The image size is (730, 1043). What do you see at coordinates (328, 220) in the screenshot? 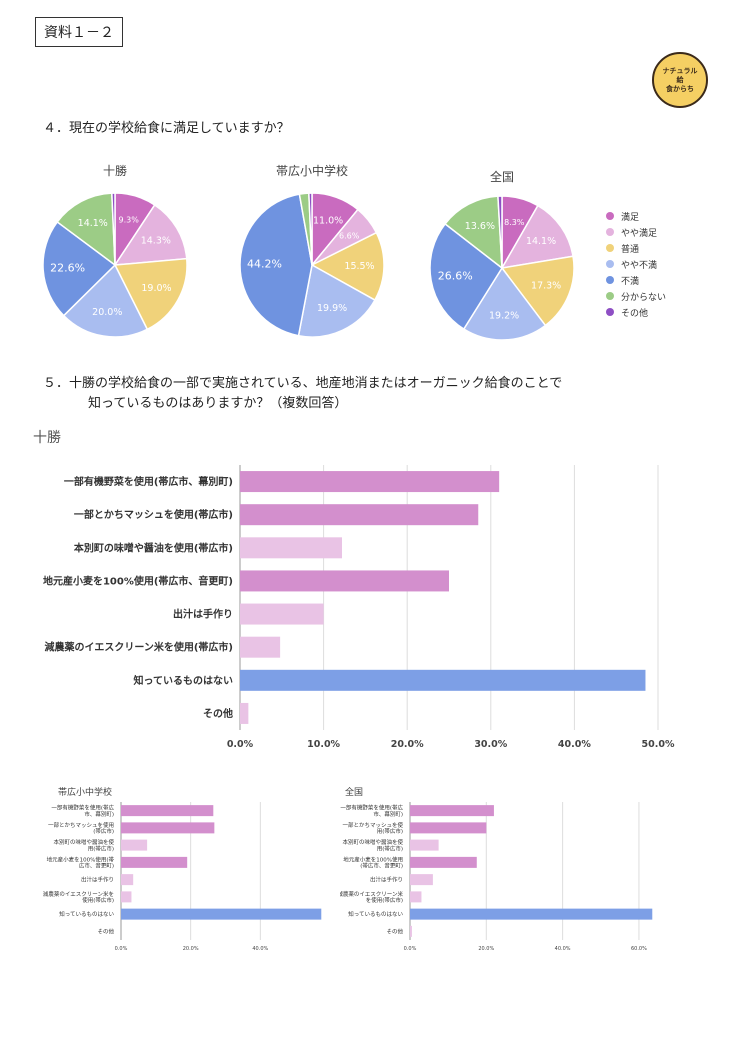
I see `pie-data-label: 11.0%` at bounding box center [328, 220].